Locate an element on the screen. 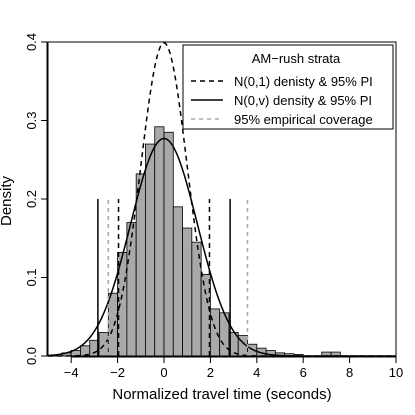  legend-title: AM−rush strata is located at coordinates (296, 58).